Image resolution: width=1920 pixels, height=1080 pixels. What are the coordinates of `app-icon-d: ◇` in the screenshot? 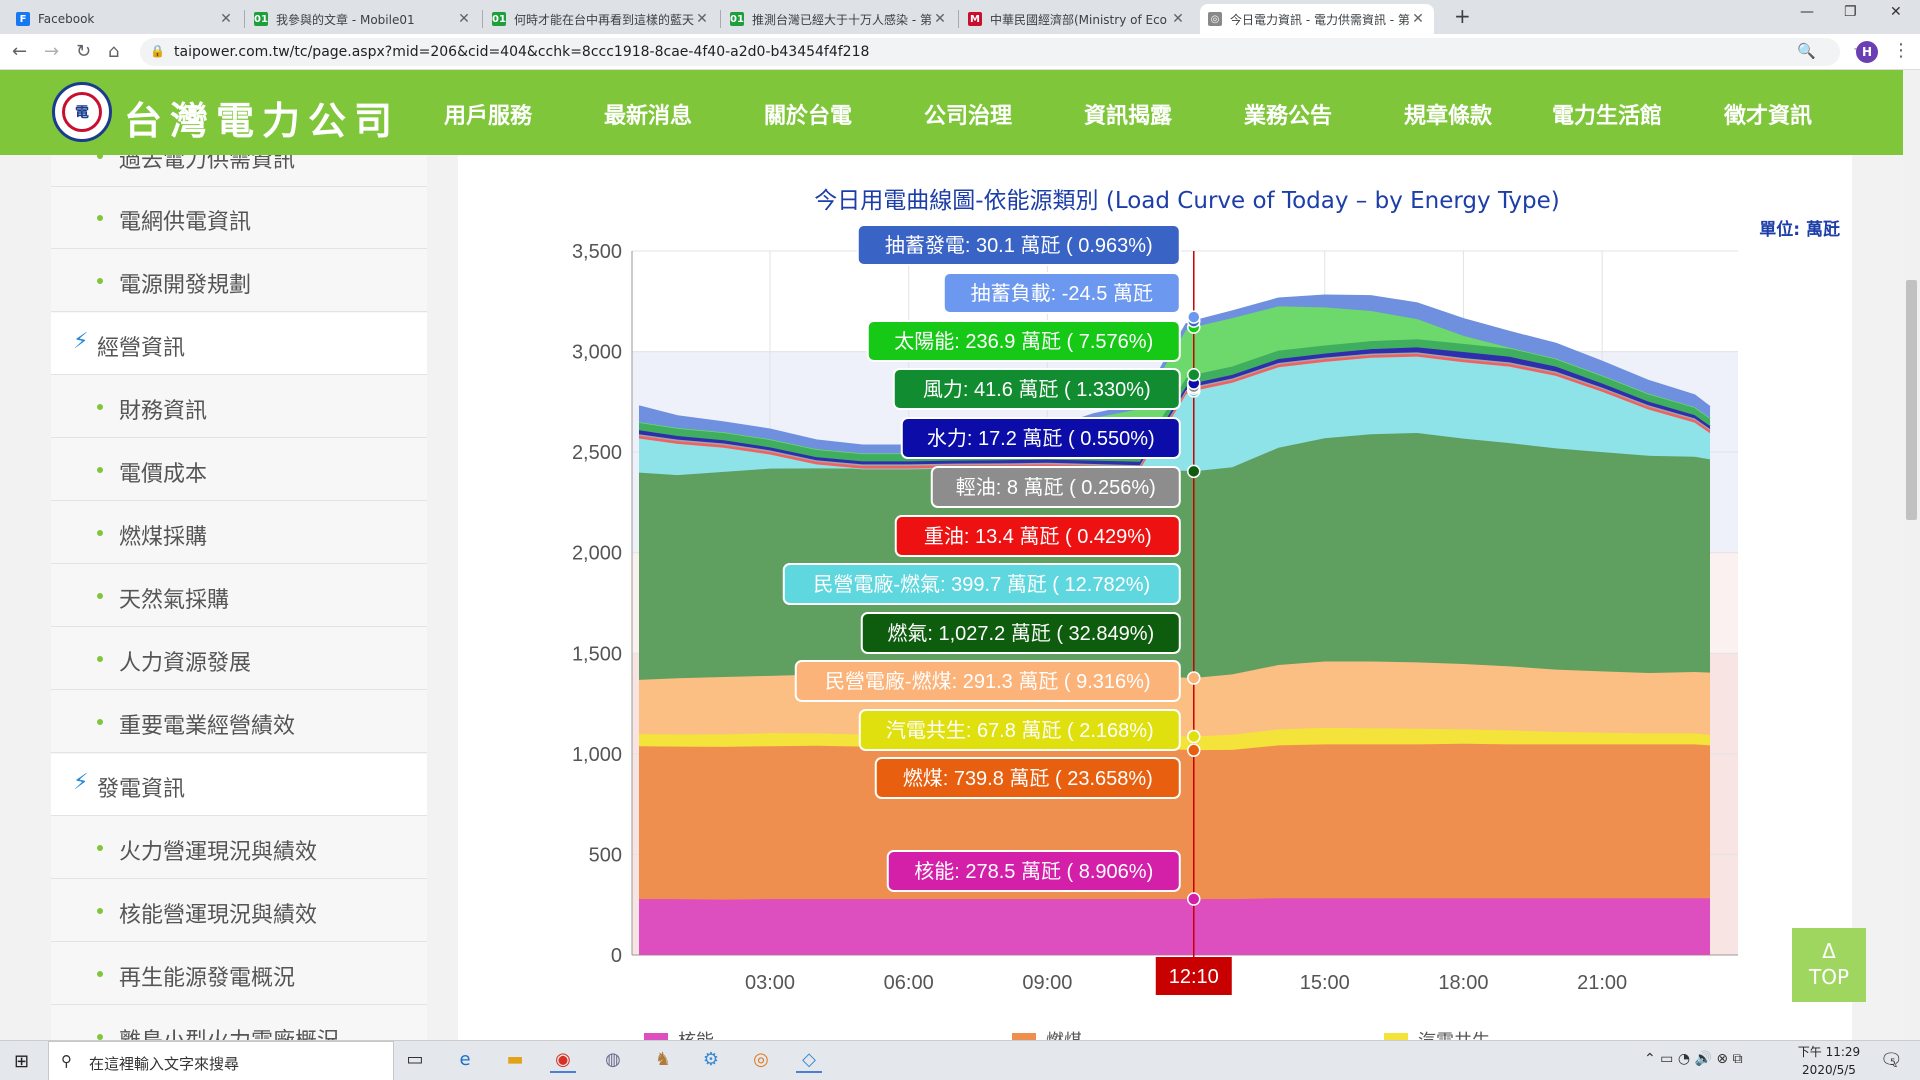 It's located at (809, 1061).